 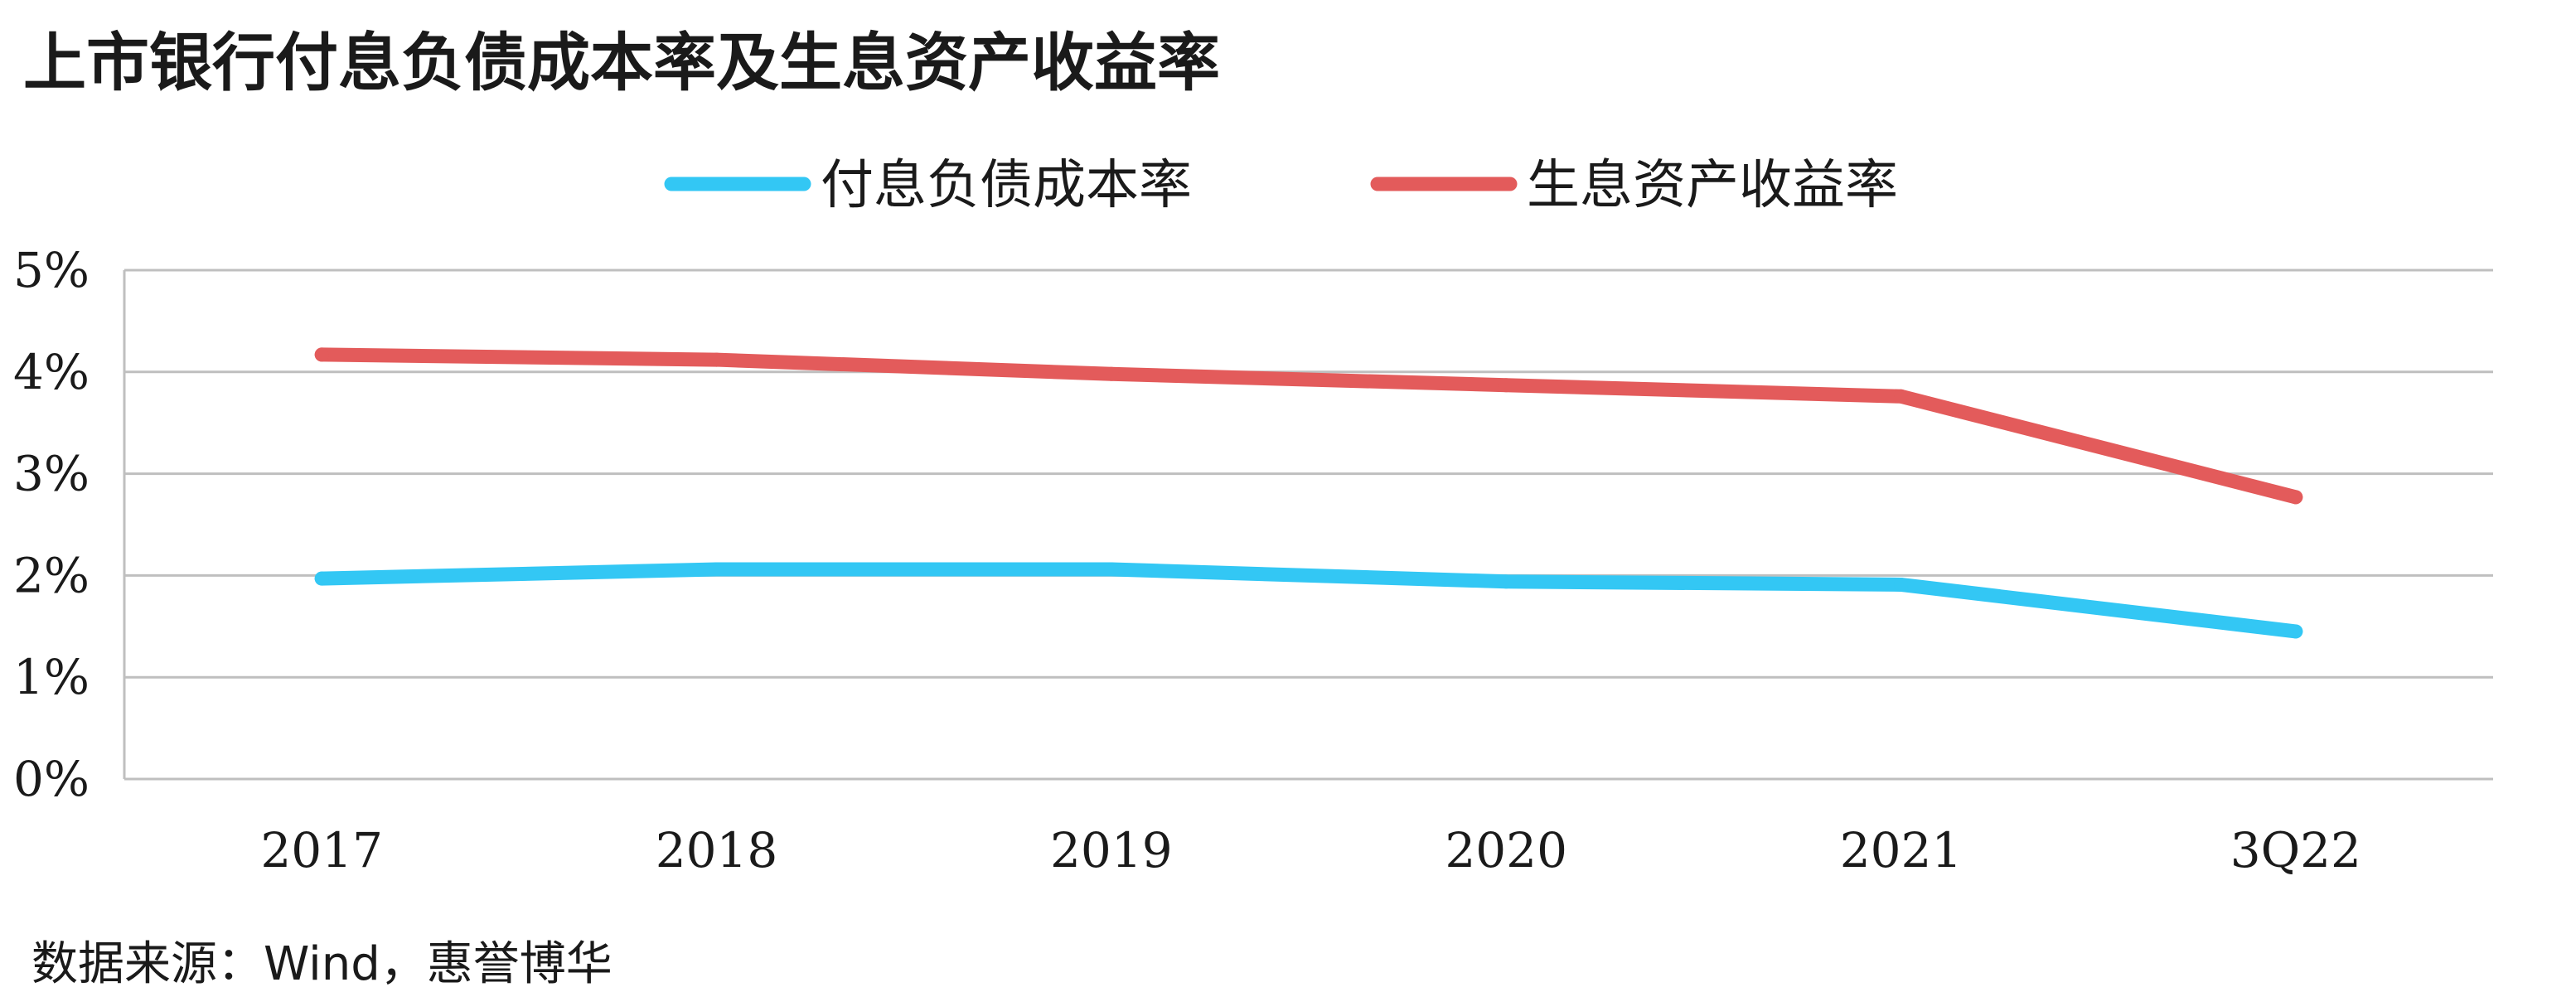 I want to click on legend: 付息负债成本率 生息资产收益率, so click(x=1281, y=185).